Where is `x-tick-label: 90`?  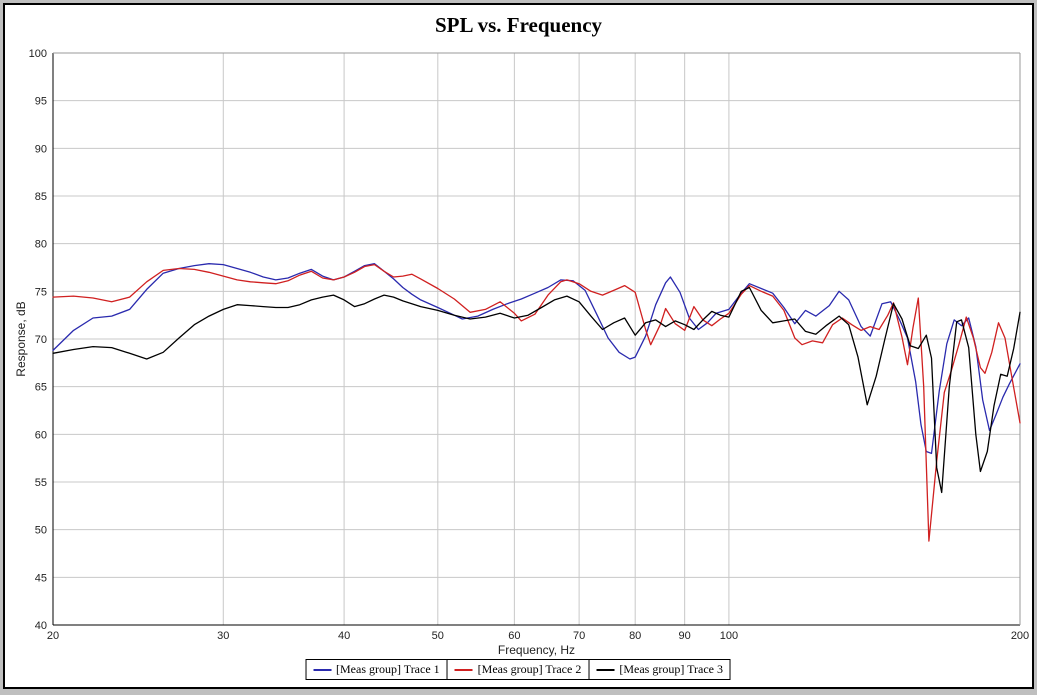 x-tick-label: 90 is located at coordinates (685, 636).